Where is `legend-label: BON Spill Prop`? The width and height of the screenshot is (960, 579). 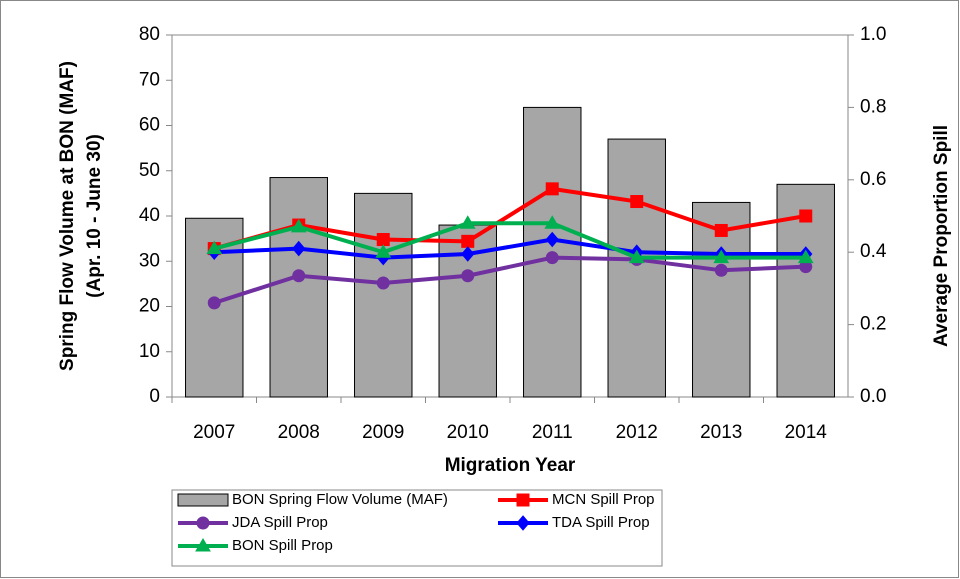
legend-label: BON Spill Prop is located at coordinates (282, 545).